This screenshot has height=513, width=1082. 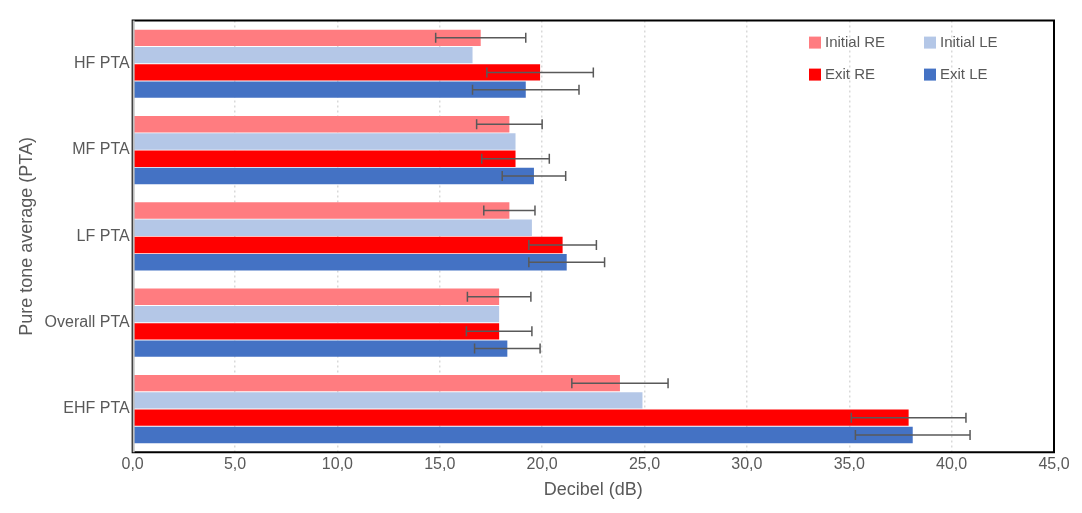 I want to click on y-tick-label: HF PTA, so click(x=101, y=63).